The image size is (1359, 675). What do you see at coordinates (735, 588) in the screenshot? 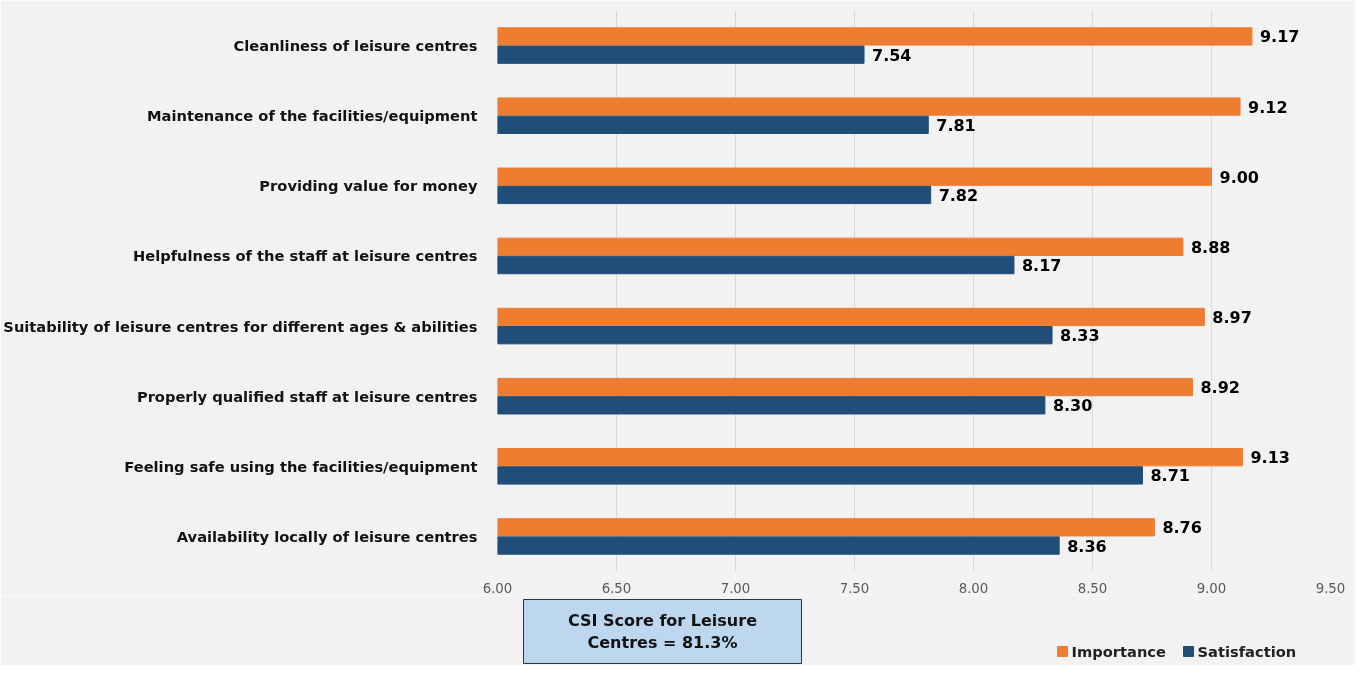
I see `x-tick-label: 7.00` at bounding box center [735, 588].